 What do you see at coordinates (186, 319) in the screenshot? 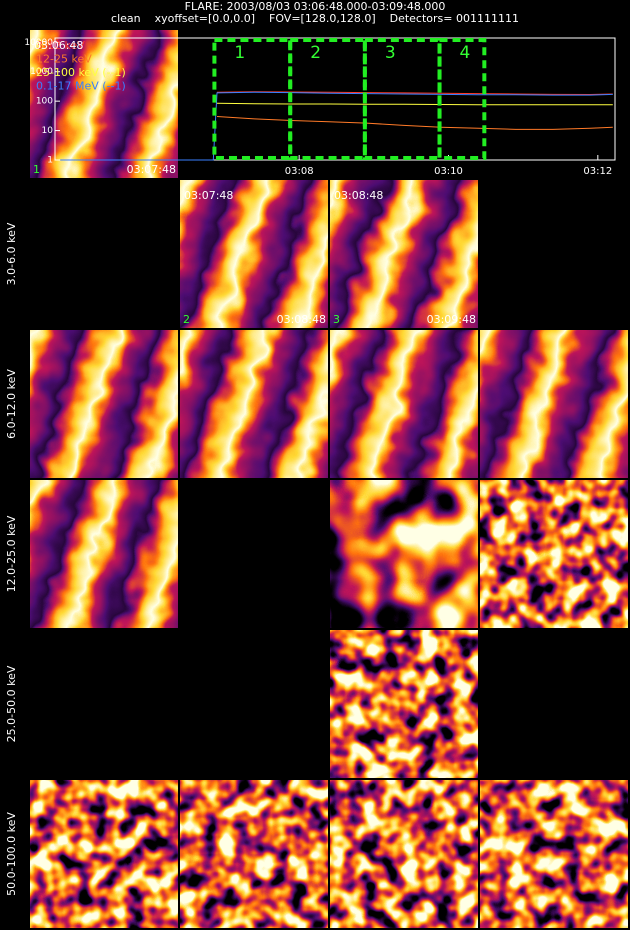
I see `tile-number: 2` at bounding box center [186, 319].